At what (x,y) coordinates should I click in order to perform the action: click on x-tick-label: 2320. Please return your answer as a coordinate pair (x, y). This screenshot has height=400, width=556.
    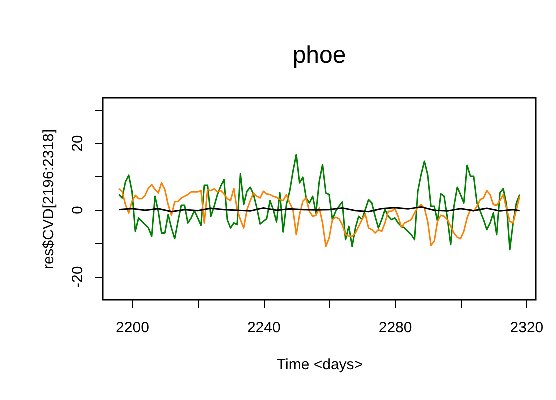
    Looking at the image, I should click on (527, 328).